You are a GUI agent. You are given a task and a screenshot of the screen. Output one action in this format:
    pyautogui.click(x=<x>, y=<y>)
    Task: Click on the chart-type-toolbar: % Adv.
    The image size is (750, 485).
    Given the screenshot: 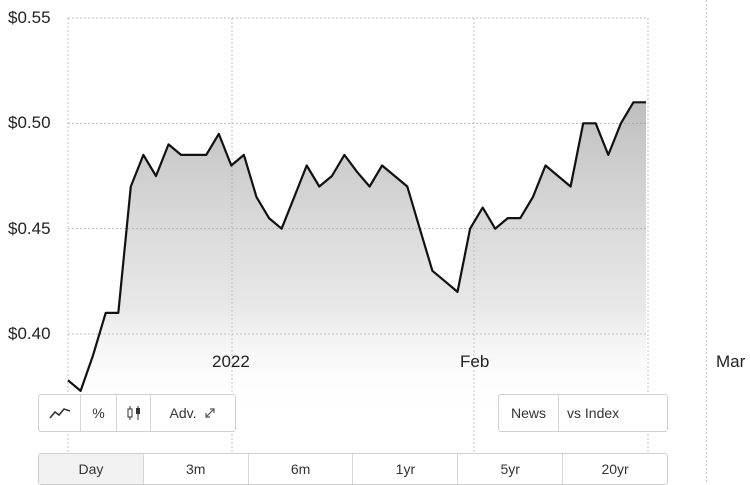 What is the action you would take?
    pyautogui.click(x=137, y=413)
    